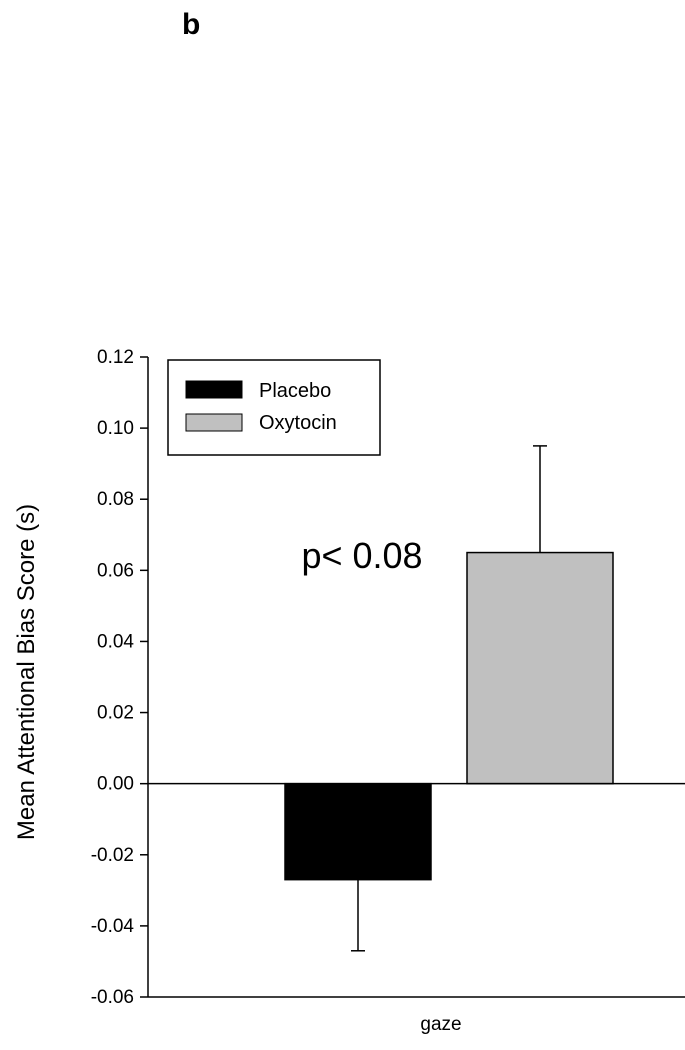 Image resolution: width=685 pixels, height=1050 pixels. What do you see at coordinates (115, 570) in the screenshot?
I see `y-tick-label: 0.06` at bounding box center [115, 570].